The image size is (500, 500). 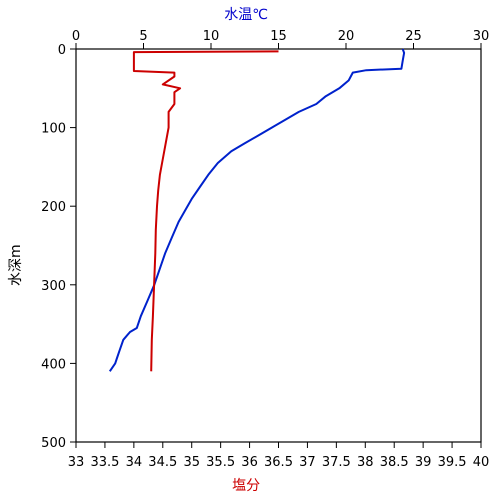 I want to click on top-tick-label: 10, so click(x=211, y=36).